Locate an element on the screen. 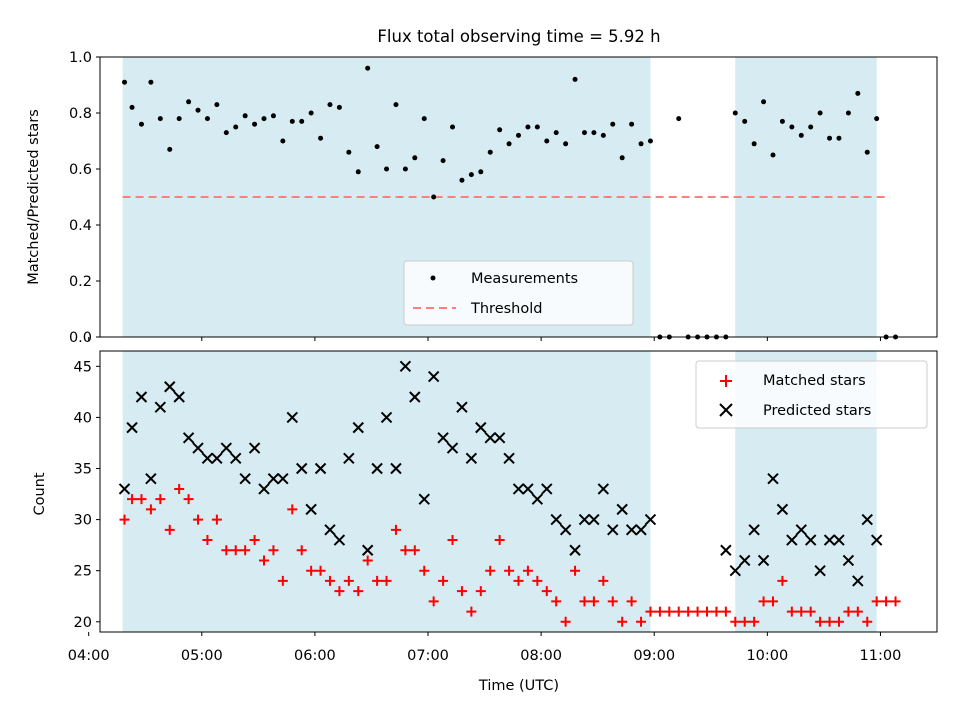 Image resolution: width=960 pixels, height=720 pixels. x-tick-label: 07:00 is located at coordinates (428, 656).